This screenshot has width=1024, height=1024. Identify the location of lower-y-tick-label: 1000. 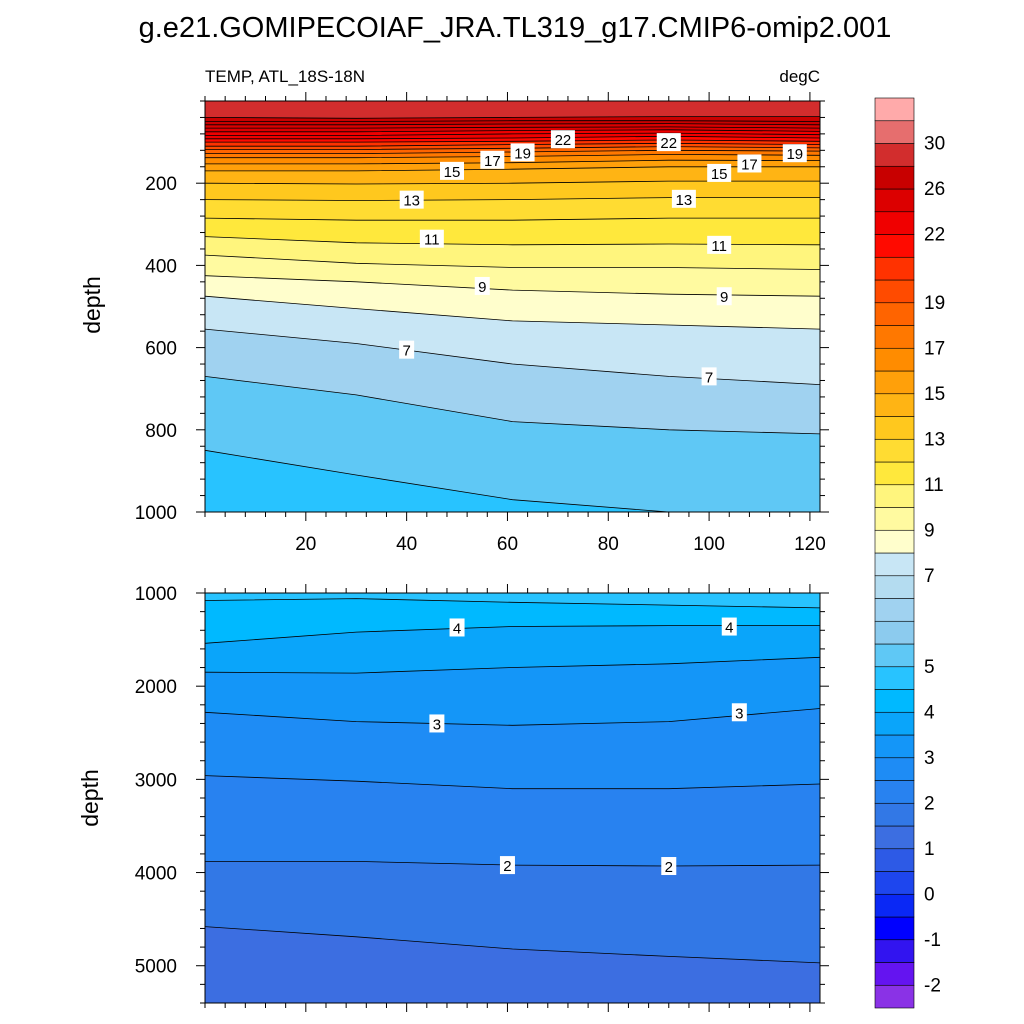
(156, 594).